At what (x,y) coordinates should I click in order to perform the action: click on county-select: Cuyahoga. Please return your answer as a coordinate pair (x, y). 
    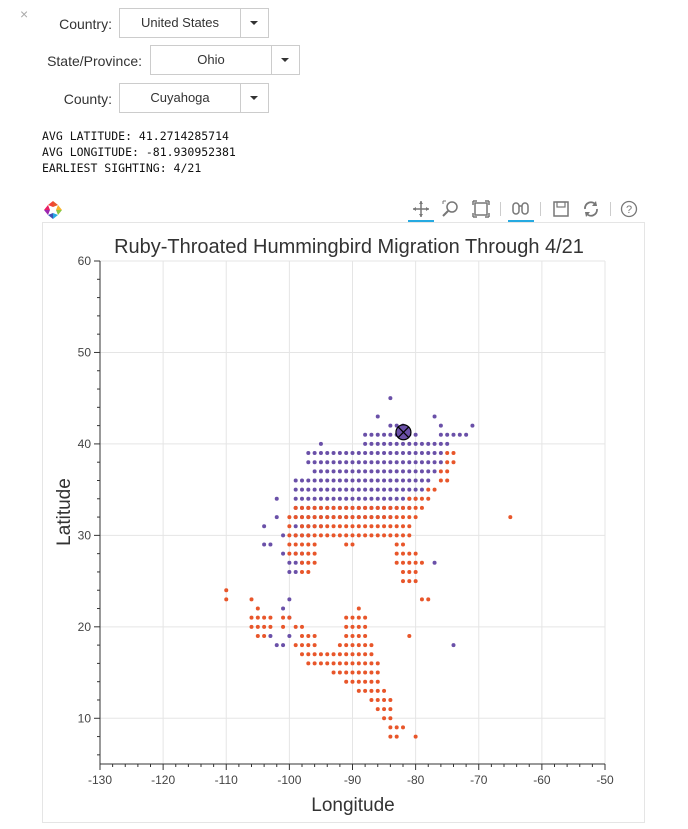
    Looking at the image, I should click on (194, 98).